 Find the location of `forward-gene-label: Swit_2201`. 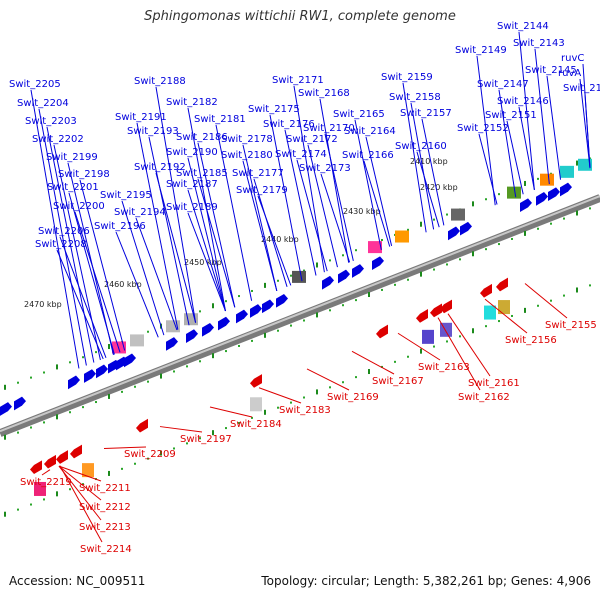

forward-gene-label: Swit_2201 is located at coordinates (73, 187).